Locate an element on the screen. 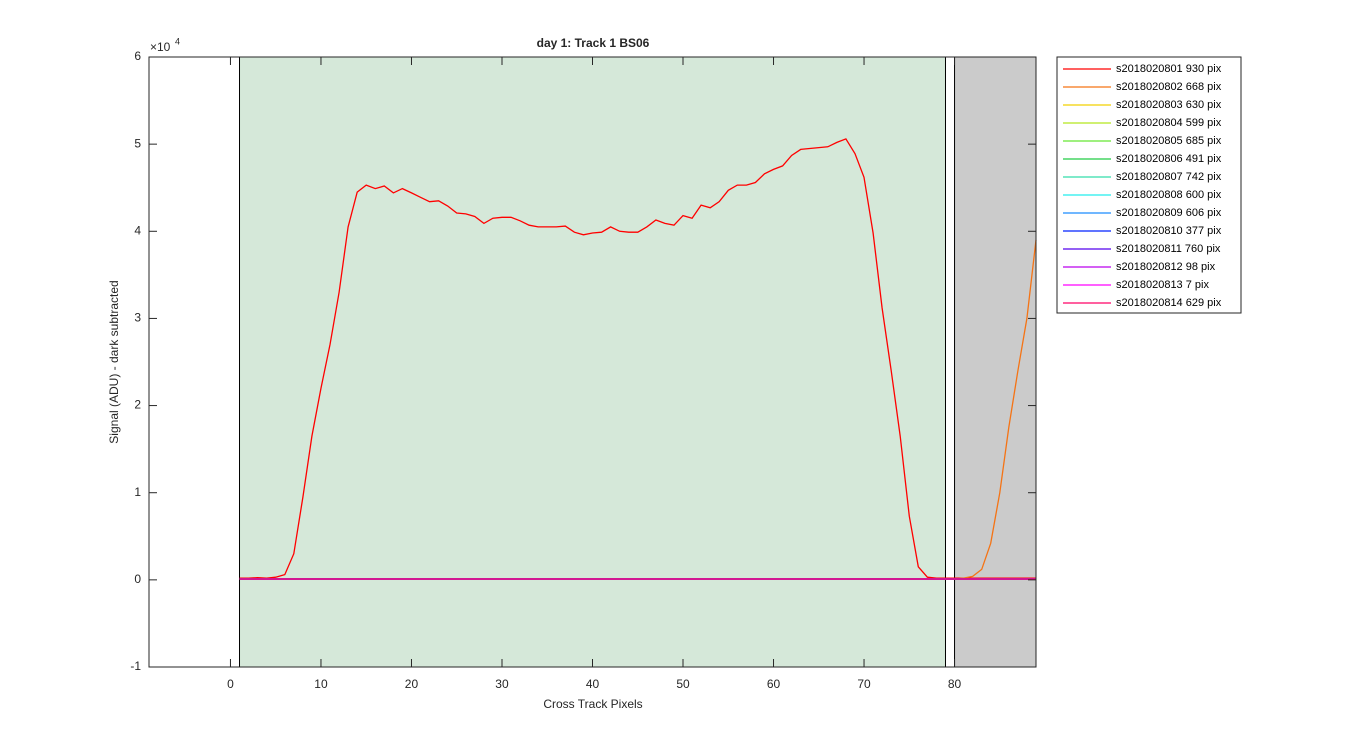  region is located at coordinates (995, 362).